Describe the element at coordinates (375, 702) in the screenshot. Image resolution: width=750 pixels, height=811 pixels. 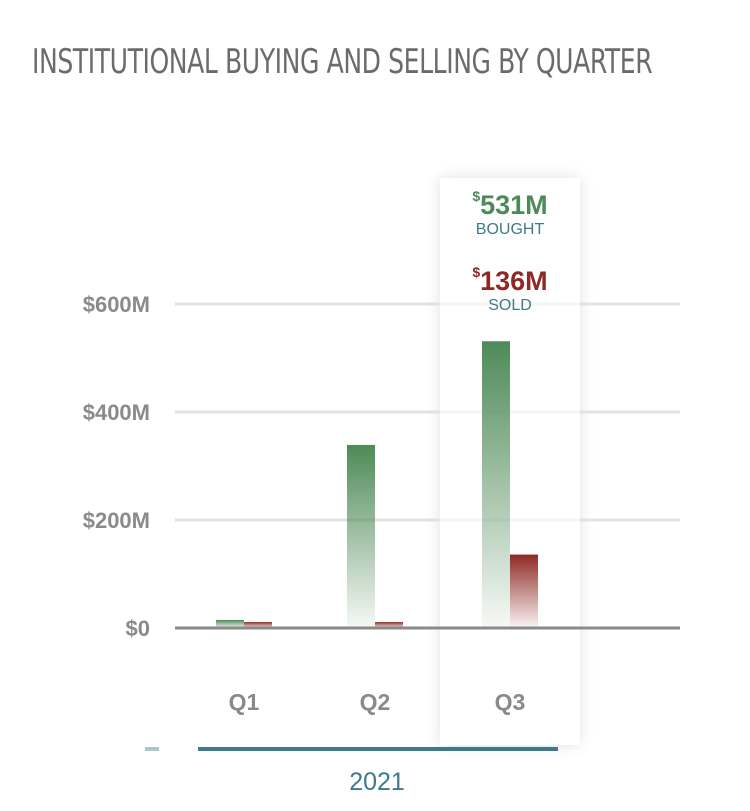
I see `x-tick-label: Q2` at that location.